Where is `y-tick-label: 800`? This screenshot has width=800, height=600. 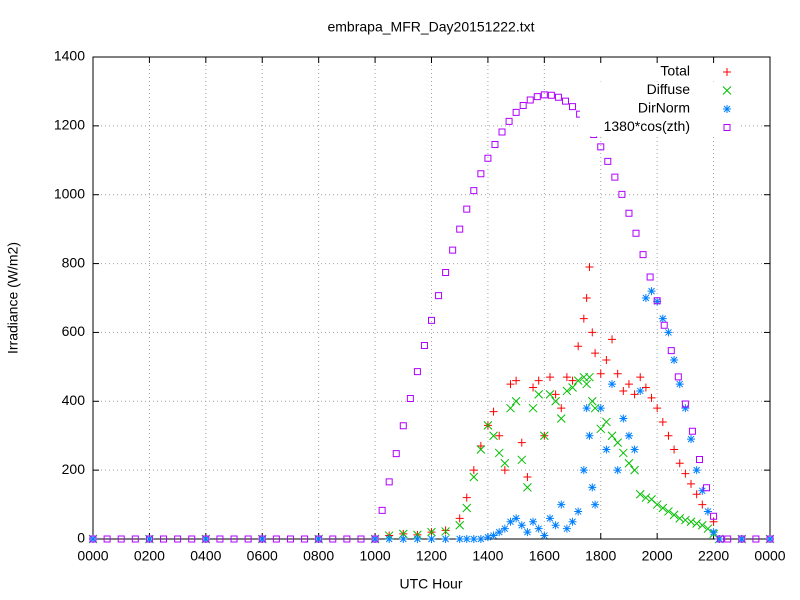 y-tick-label: 800 is located at coordinates (74, 262).